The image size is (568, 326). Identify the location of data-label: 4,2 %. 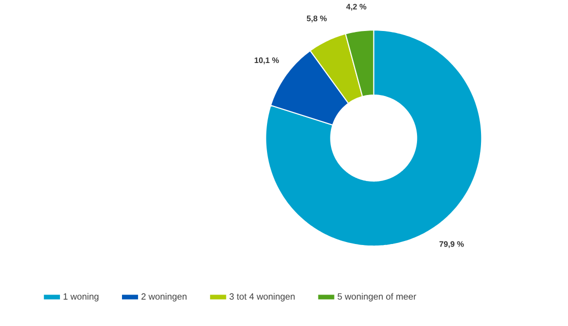
(356, 7).